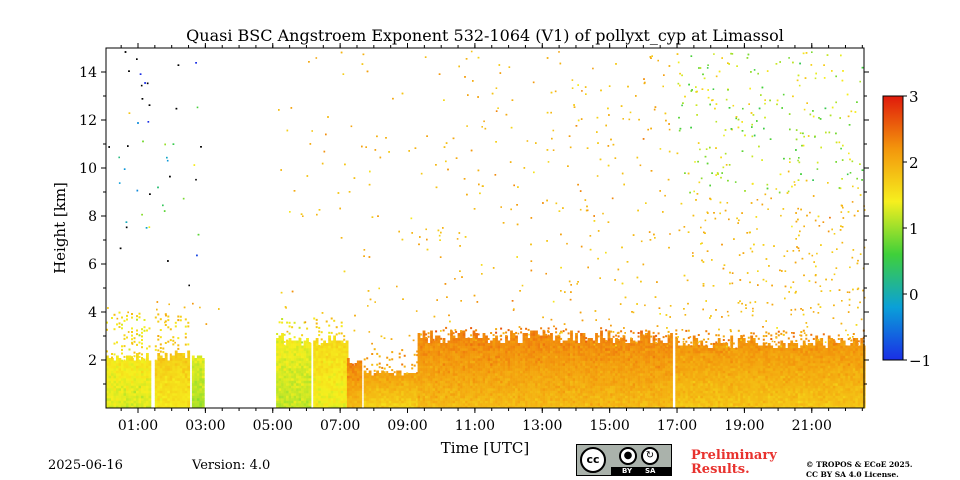  What do you see at coordinates (677, 426) in the screenshot?
I see `x-tick-label-8: 17:00` at bounding box center [677, 426].